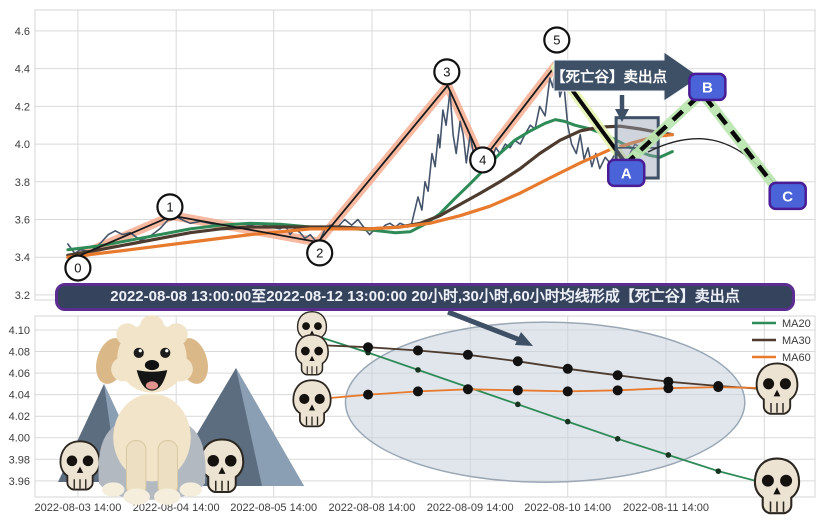  I want to click on x-tick-label: 2022-08-03 14:00, so click(77, 508).